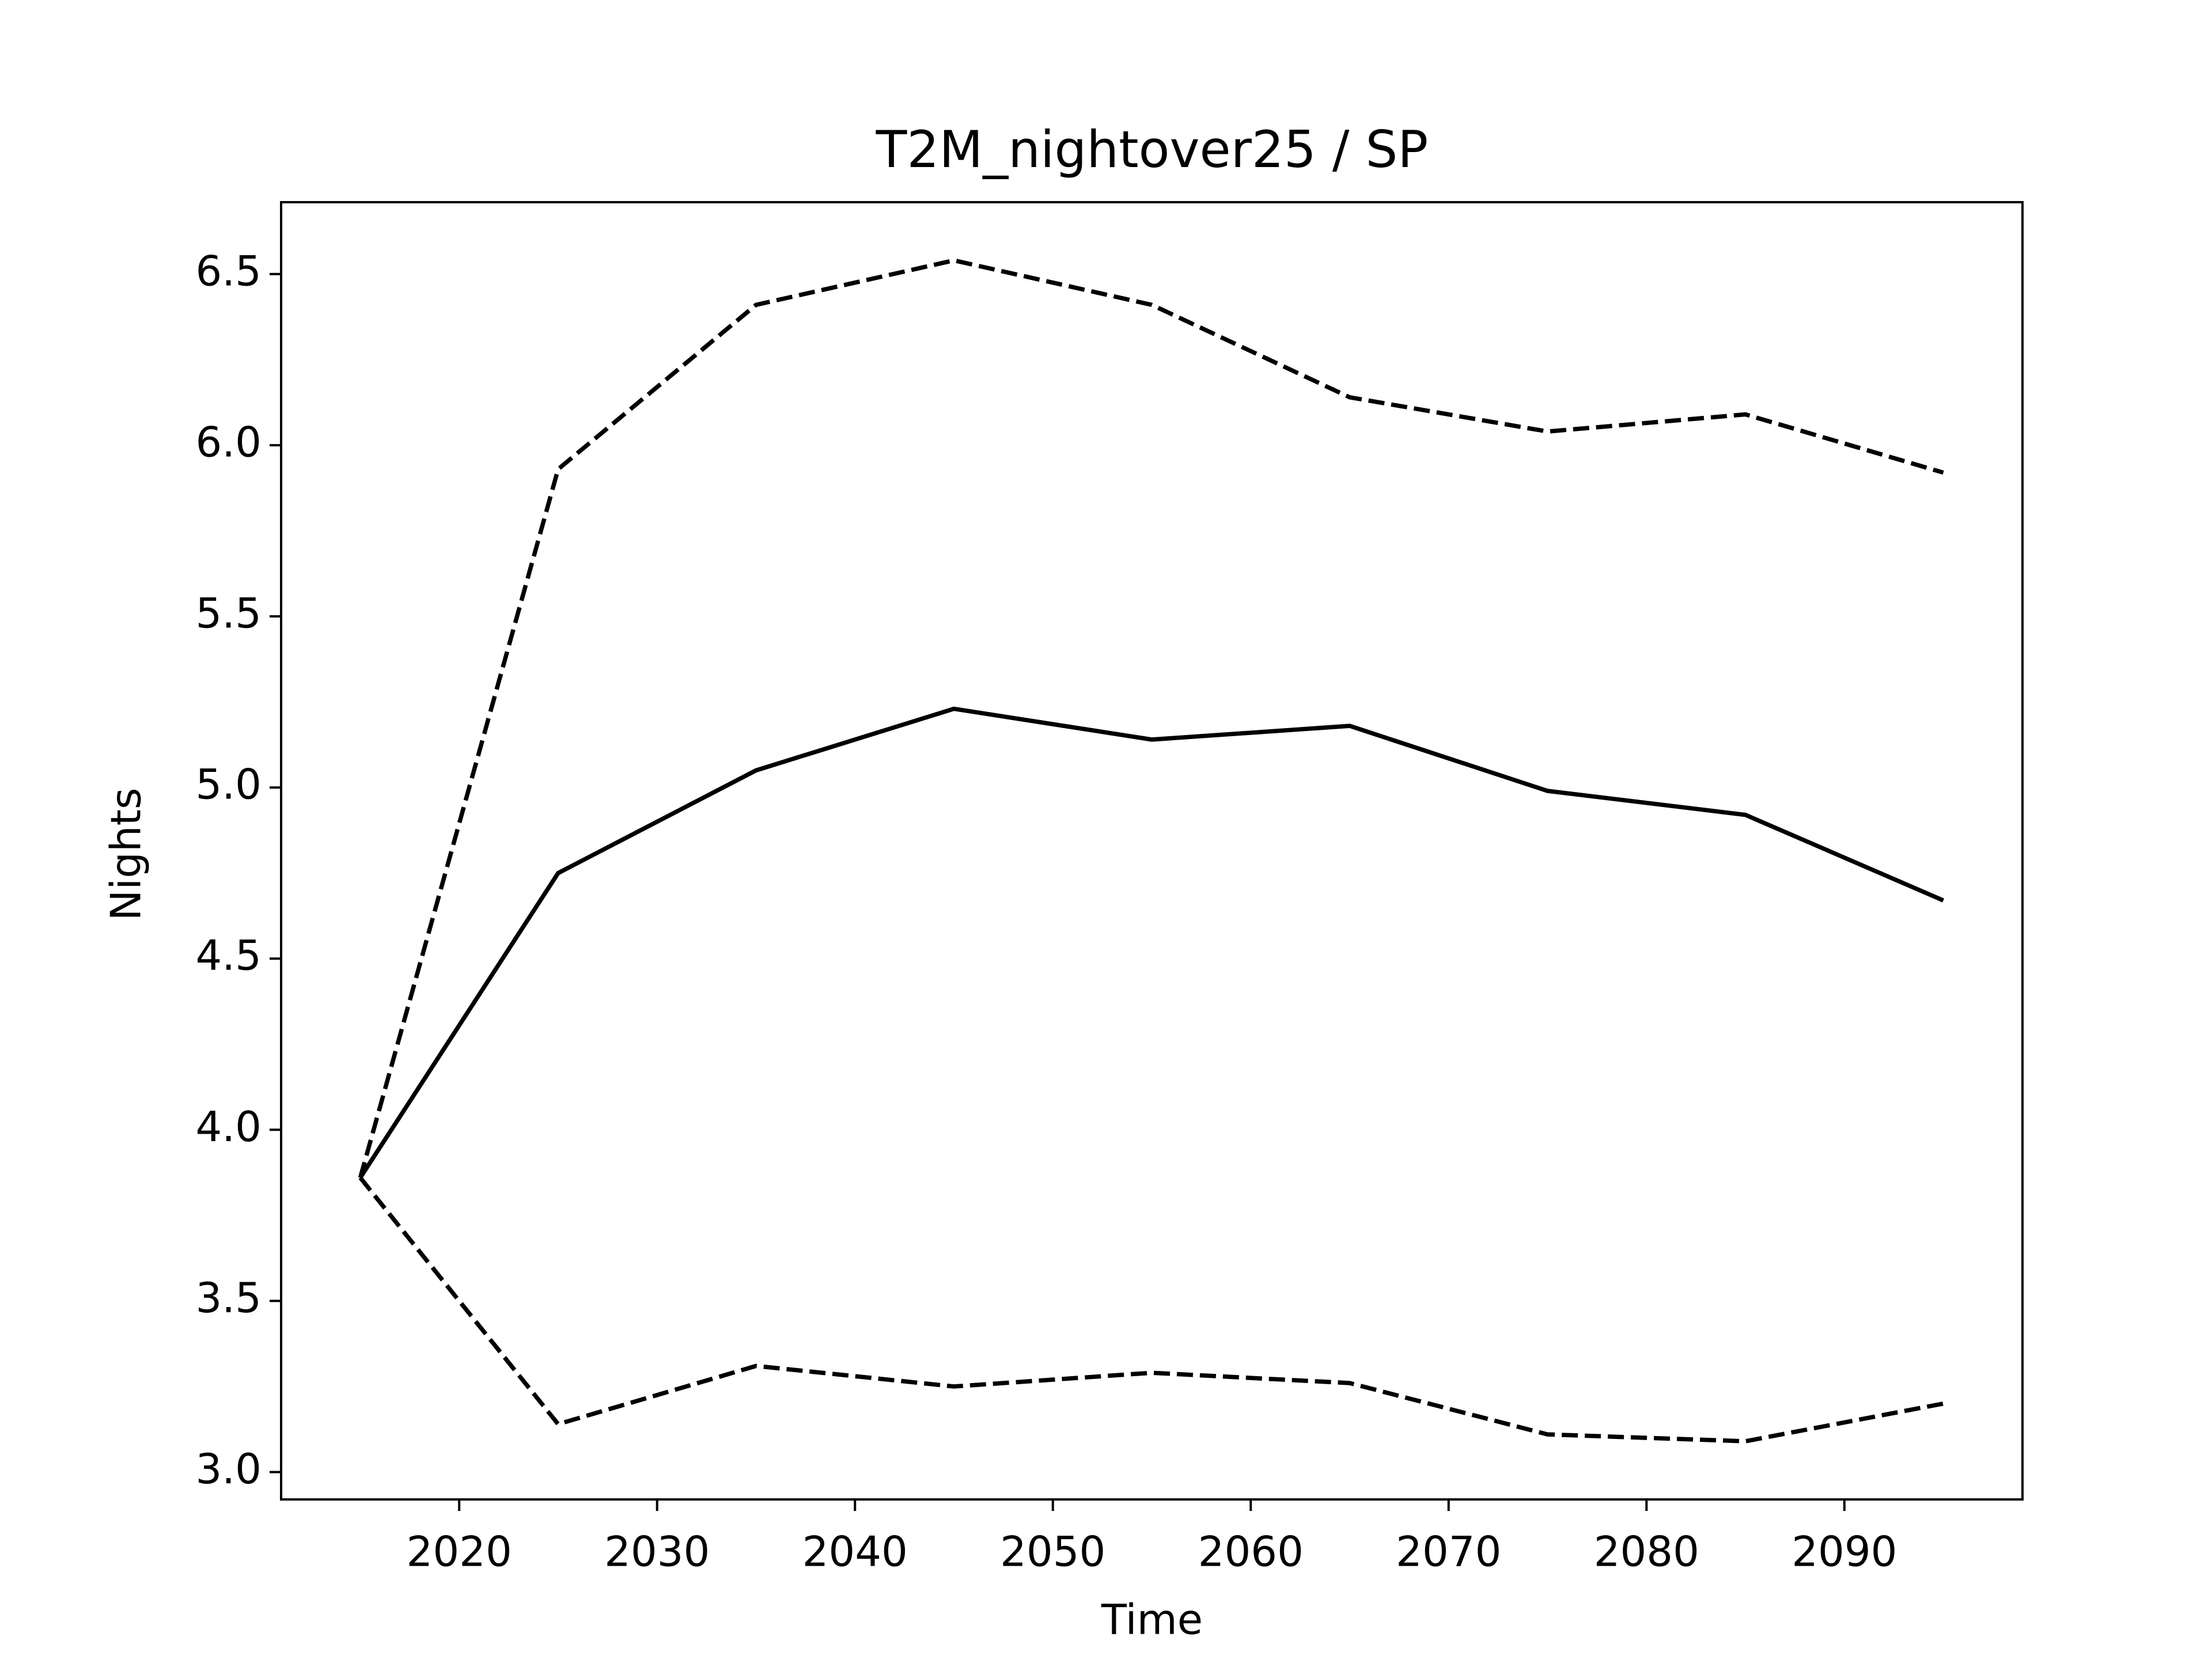  Describe the element at coordinates (1052, 1552) in the screenshot. I see `x-tick-label: 2050` at that location.